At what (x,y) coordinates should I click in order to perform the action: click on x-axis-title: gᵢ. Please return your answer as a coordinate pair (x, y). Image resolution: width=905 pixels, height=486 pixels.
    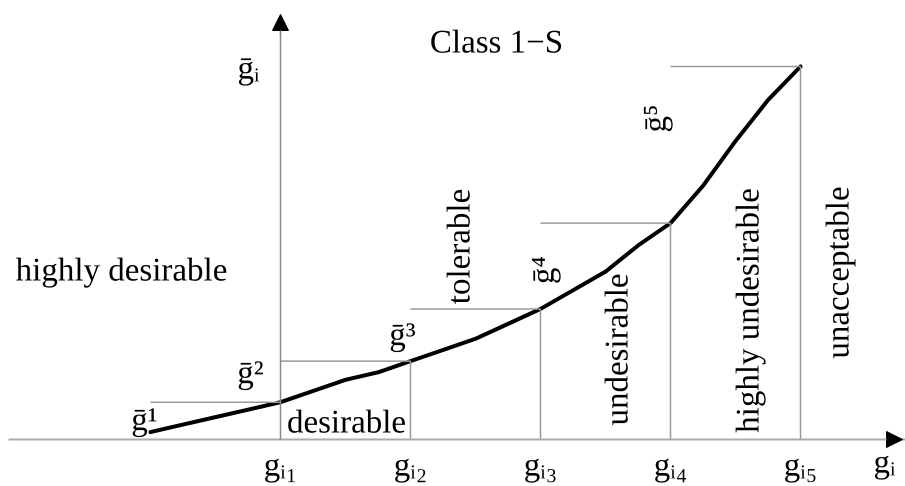
    Looking at the image, I should click on (885, 462).